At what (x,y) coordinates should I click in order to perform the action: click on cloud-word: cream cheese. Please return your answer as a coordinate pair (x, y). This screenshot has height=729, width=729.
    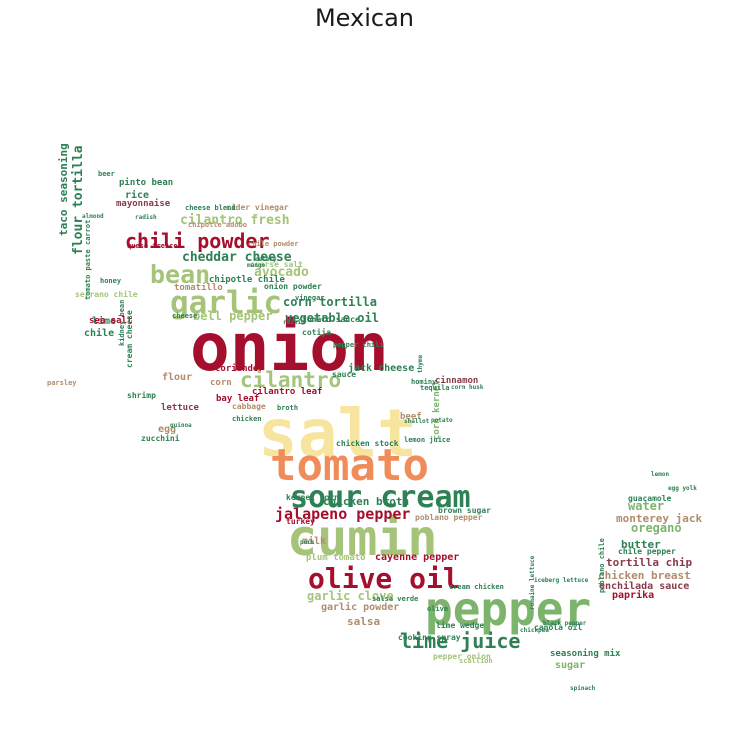
    Looking at the image, I should click on (129, 339).